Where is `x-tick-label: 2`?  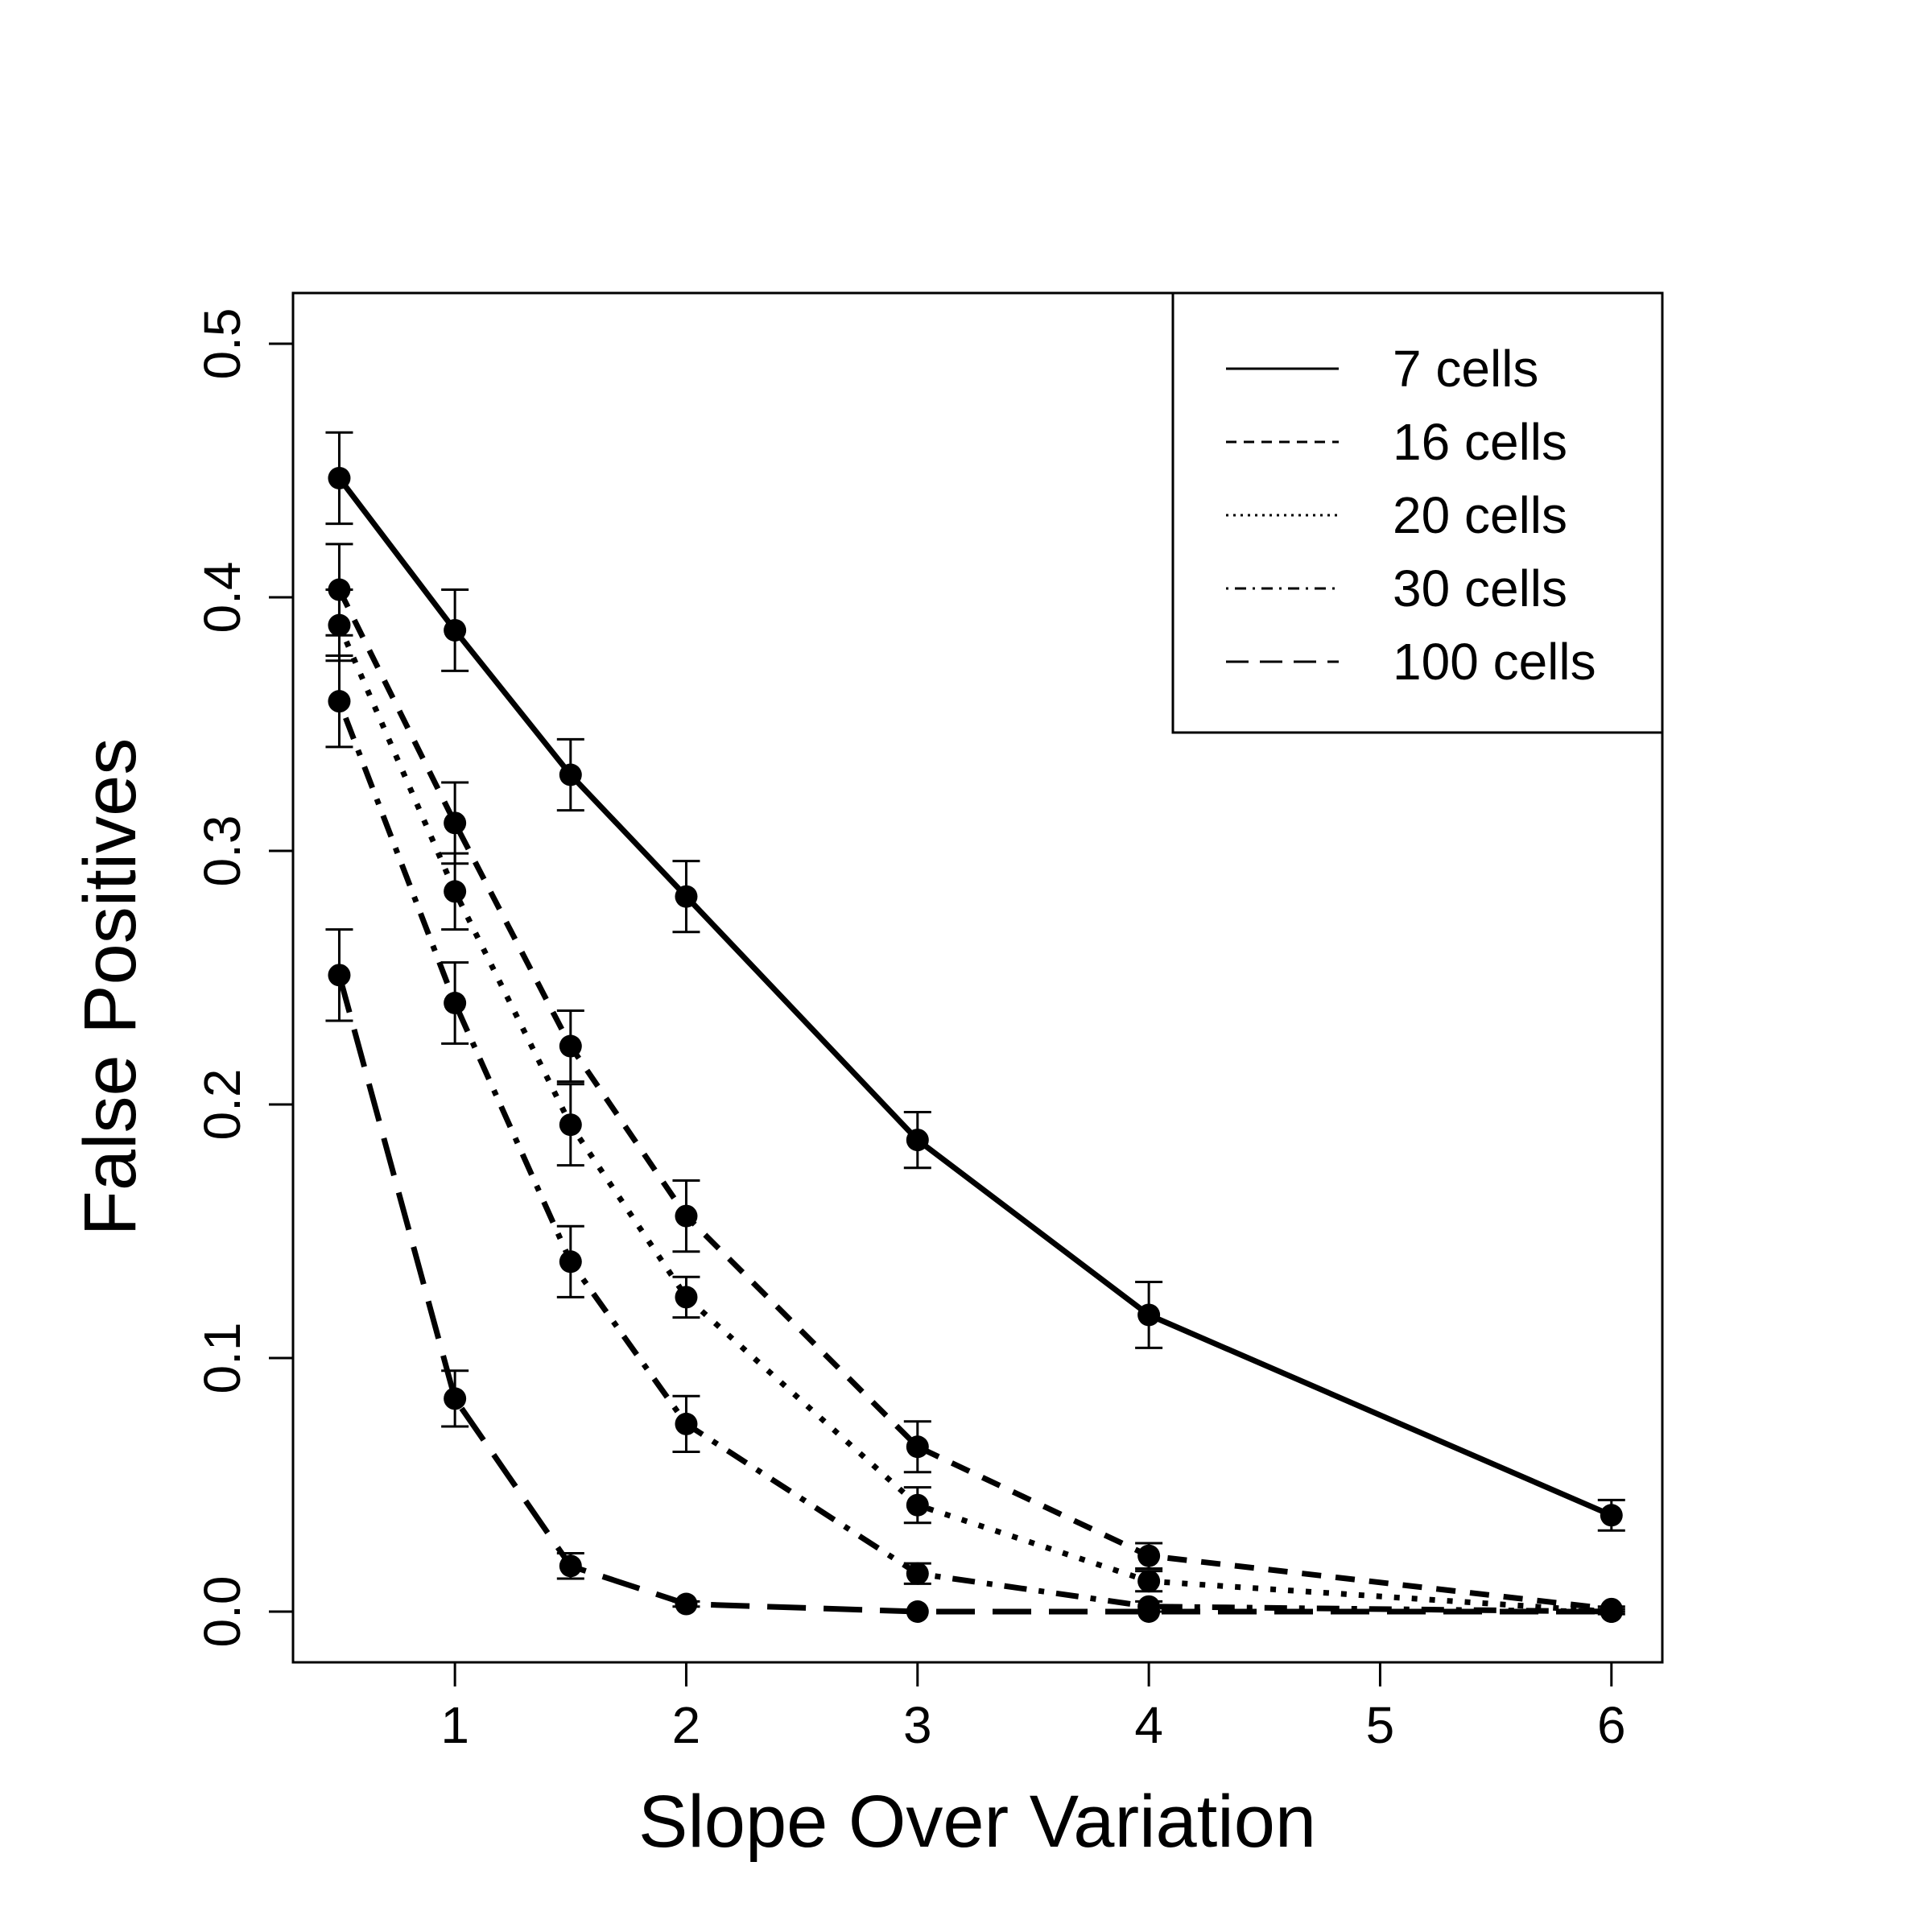 x-tick-label: 2 is located at coordinates (686, 1725).